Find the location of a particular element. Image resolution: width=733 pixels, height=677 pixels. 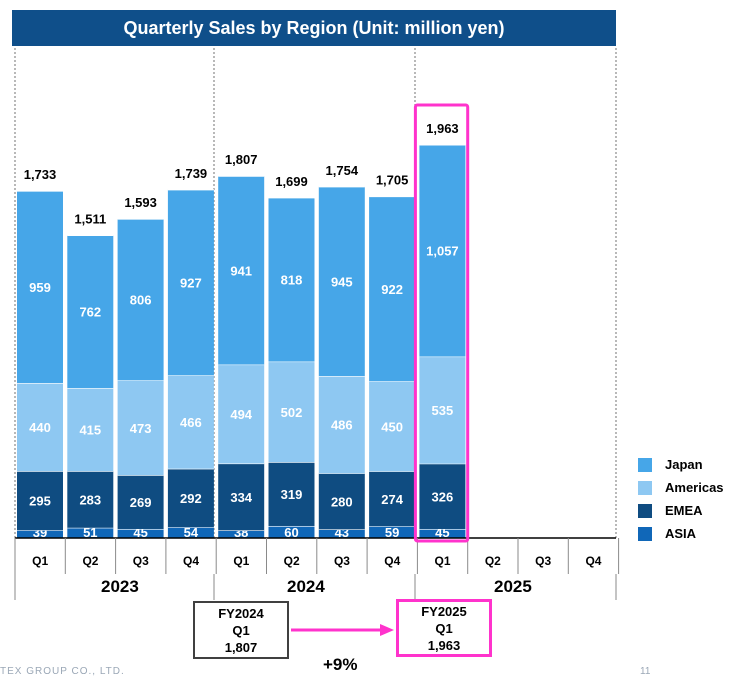

year-label: 2024 is located at coordinates (306, 586).